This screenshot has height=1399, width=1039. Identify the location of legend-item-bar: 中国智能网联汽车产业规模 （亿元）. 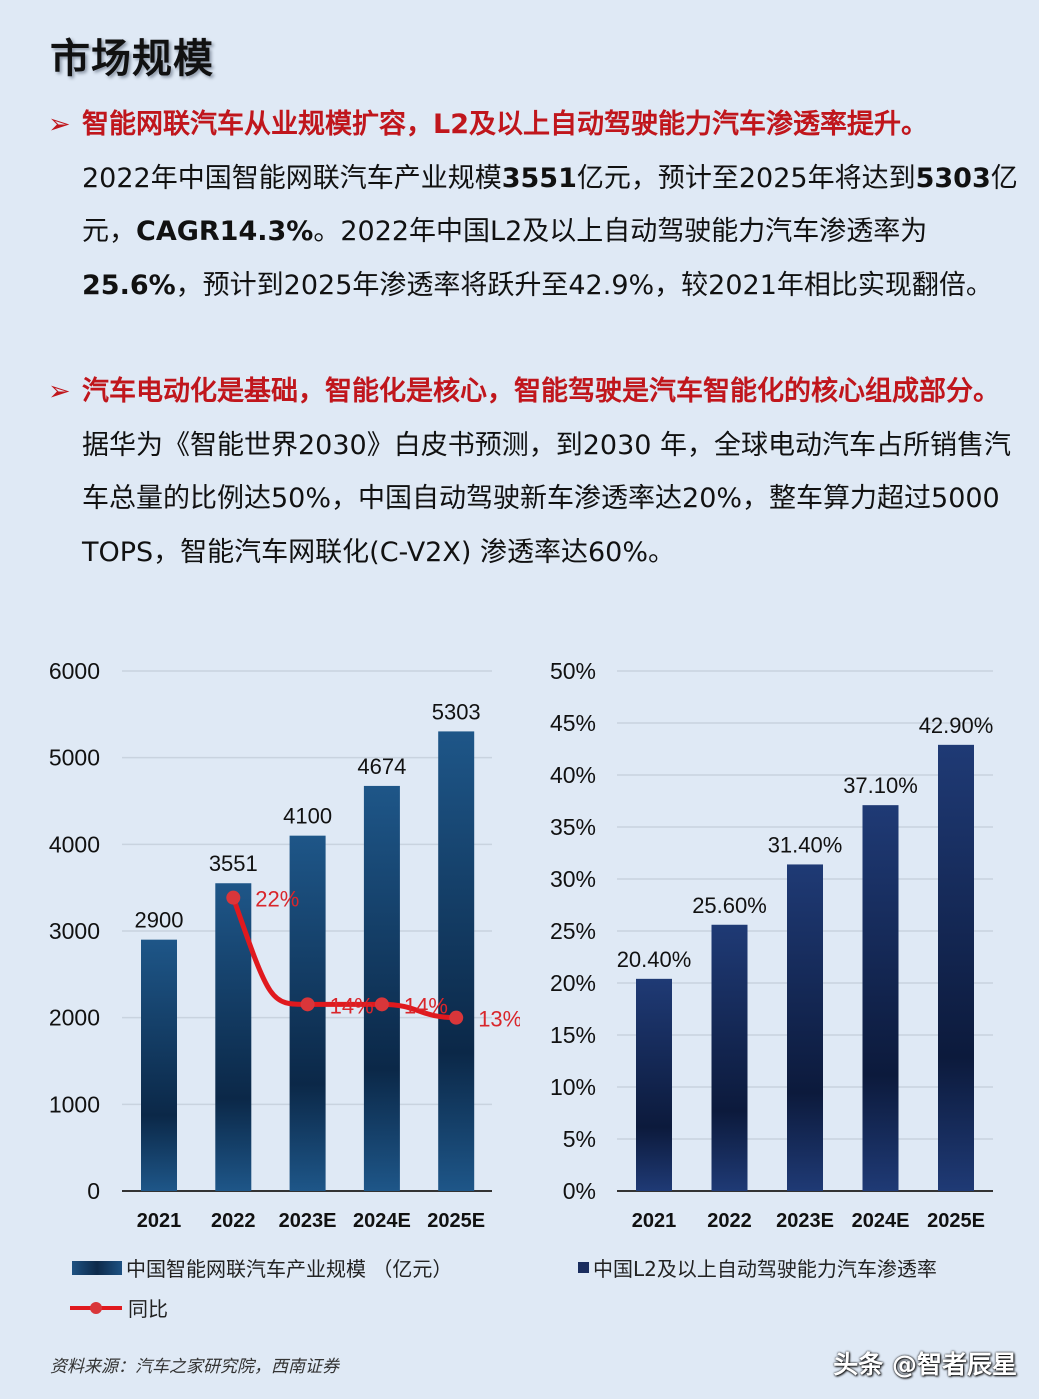
(262, 1267).